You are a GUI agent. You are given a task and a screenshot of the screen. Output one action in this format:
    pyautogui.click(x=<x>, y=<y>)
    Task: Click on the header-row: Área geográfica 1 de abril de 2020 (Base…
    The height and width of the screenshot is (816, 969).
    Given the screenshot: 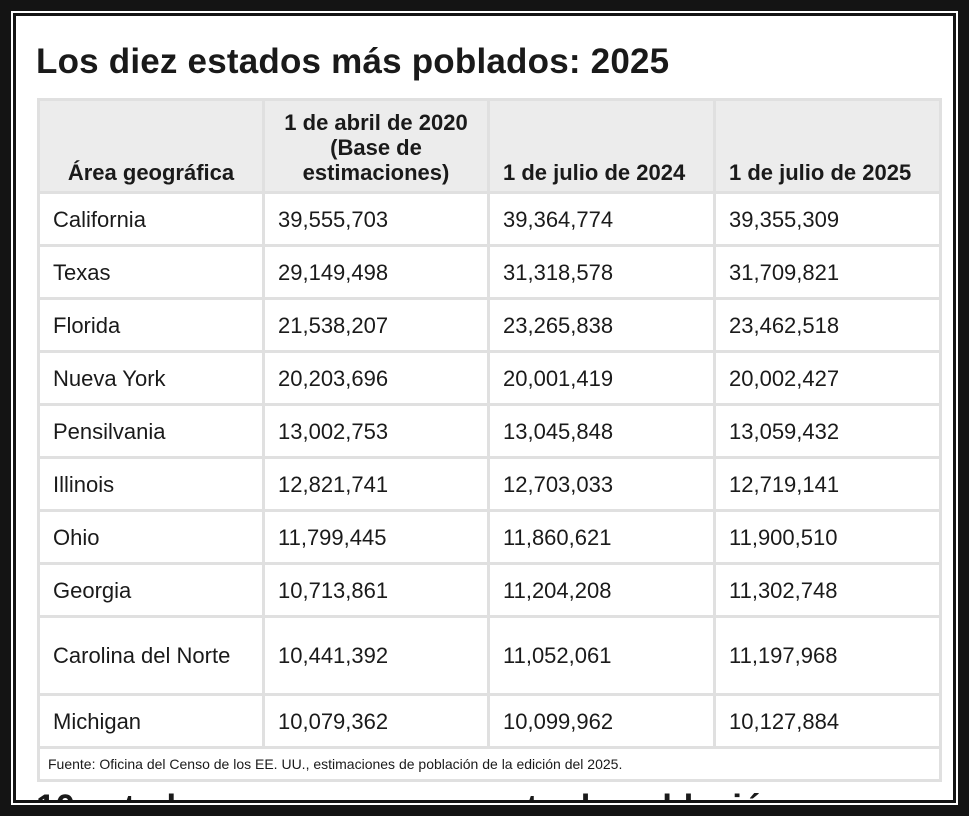 What is the action you would take?
    pyautogui.click(x=489, y=146)
    